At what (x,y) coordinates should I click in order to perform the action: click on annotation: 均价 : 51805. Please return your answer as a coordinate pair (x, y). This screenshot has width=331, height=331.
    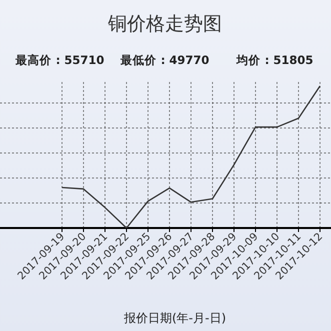
    Looking at the image, I should click on (275, 60).